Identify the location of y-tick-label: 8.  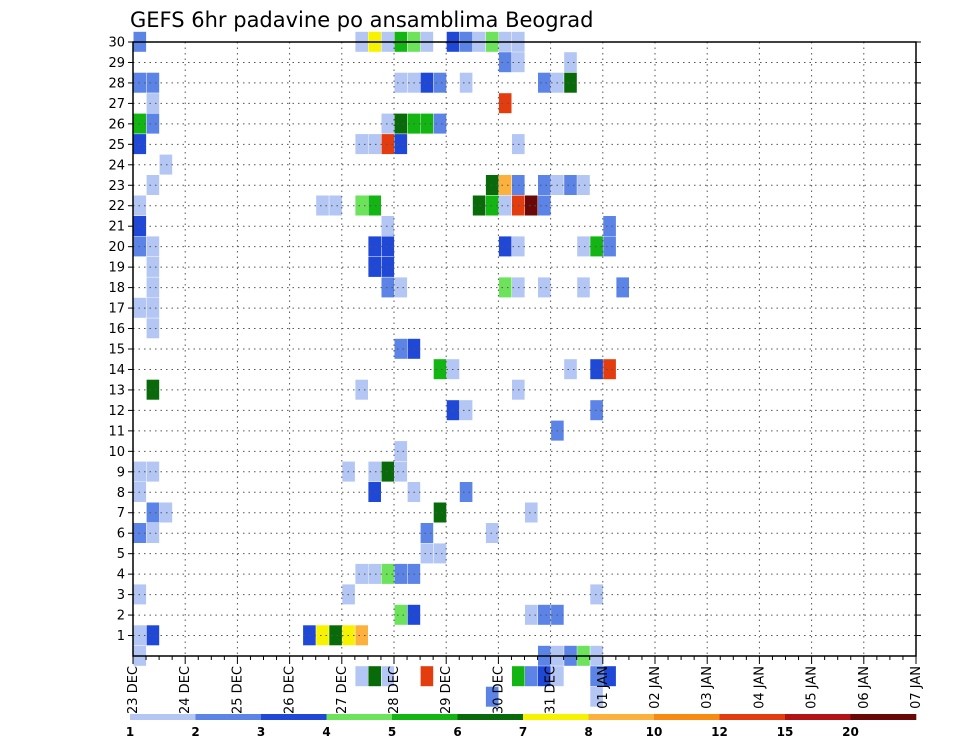
(121, 493).